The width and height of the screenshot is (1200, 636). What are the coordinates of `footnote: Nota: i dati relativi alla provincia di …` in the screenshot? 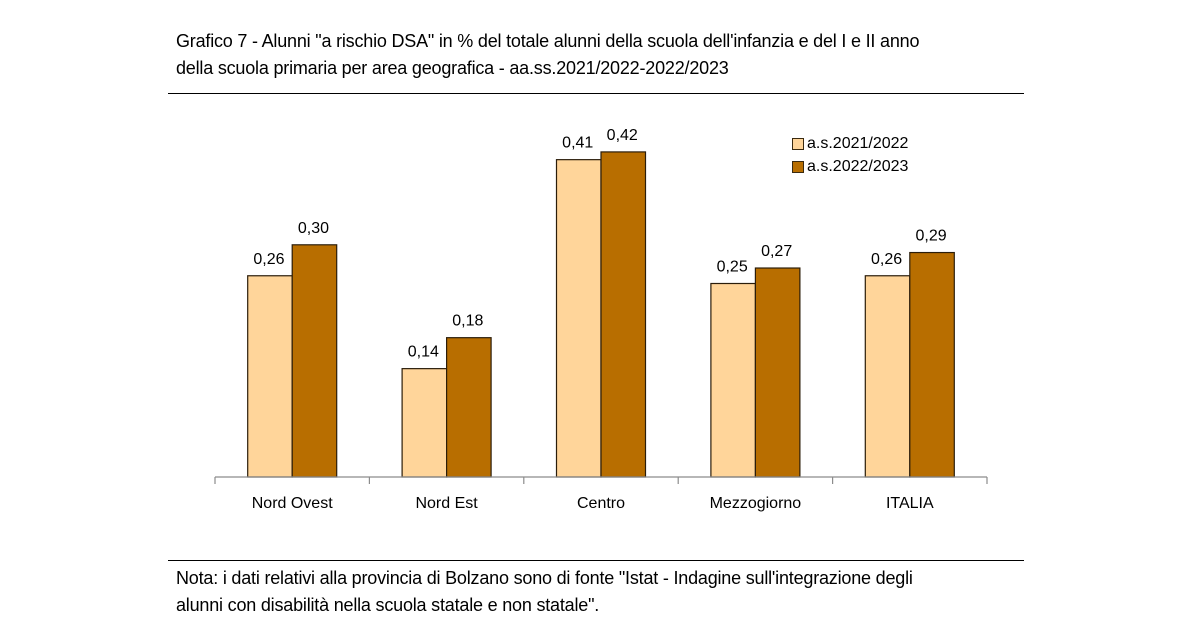 It's located at (606, 592).